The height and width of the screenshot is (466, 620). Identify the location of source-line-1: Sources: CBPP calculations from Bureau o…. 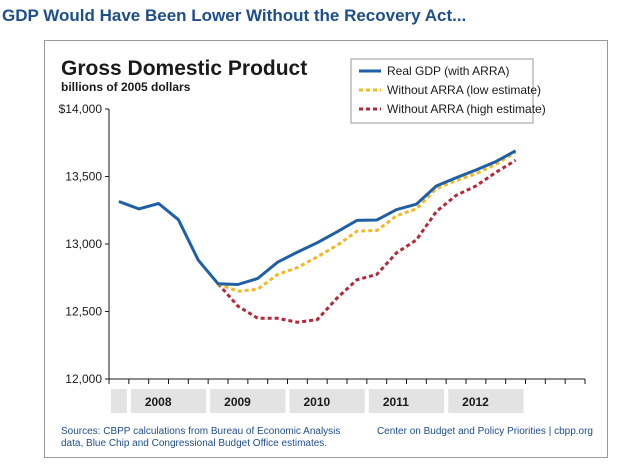
(200, 431).